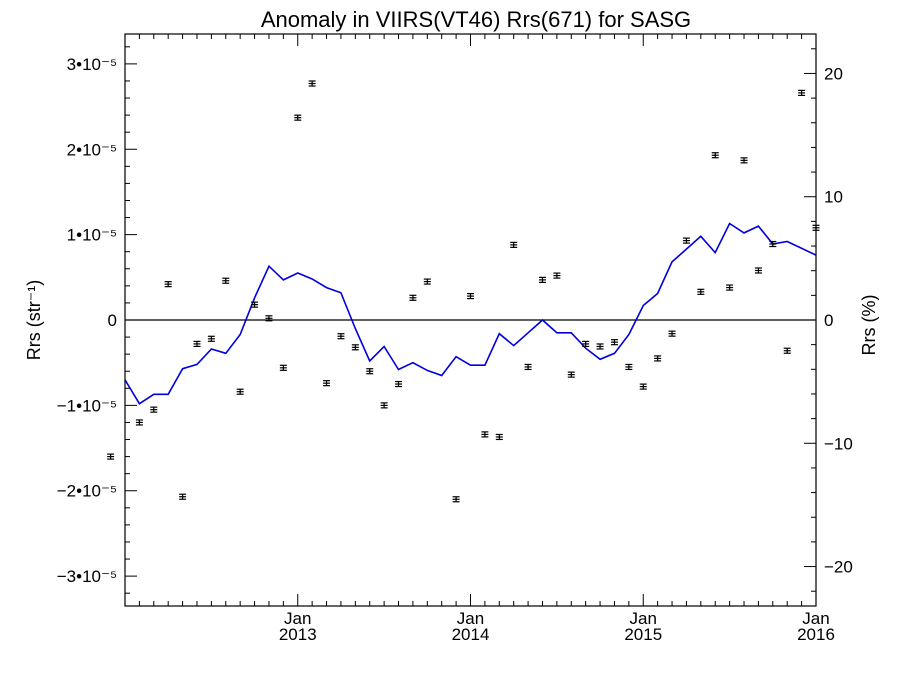 Image resolution: width=900 pixels, height=675 pixels. I want to click on y-tick-label-left: −3•10⁻⁵, so click(87, 576).